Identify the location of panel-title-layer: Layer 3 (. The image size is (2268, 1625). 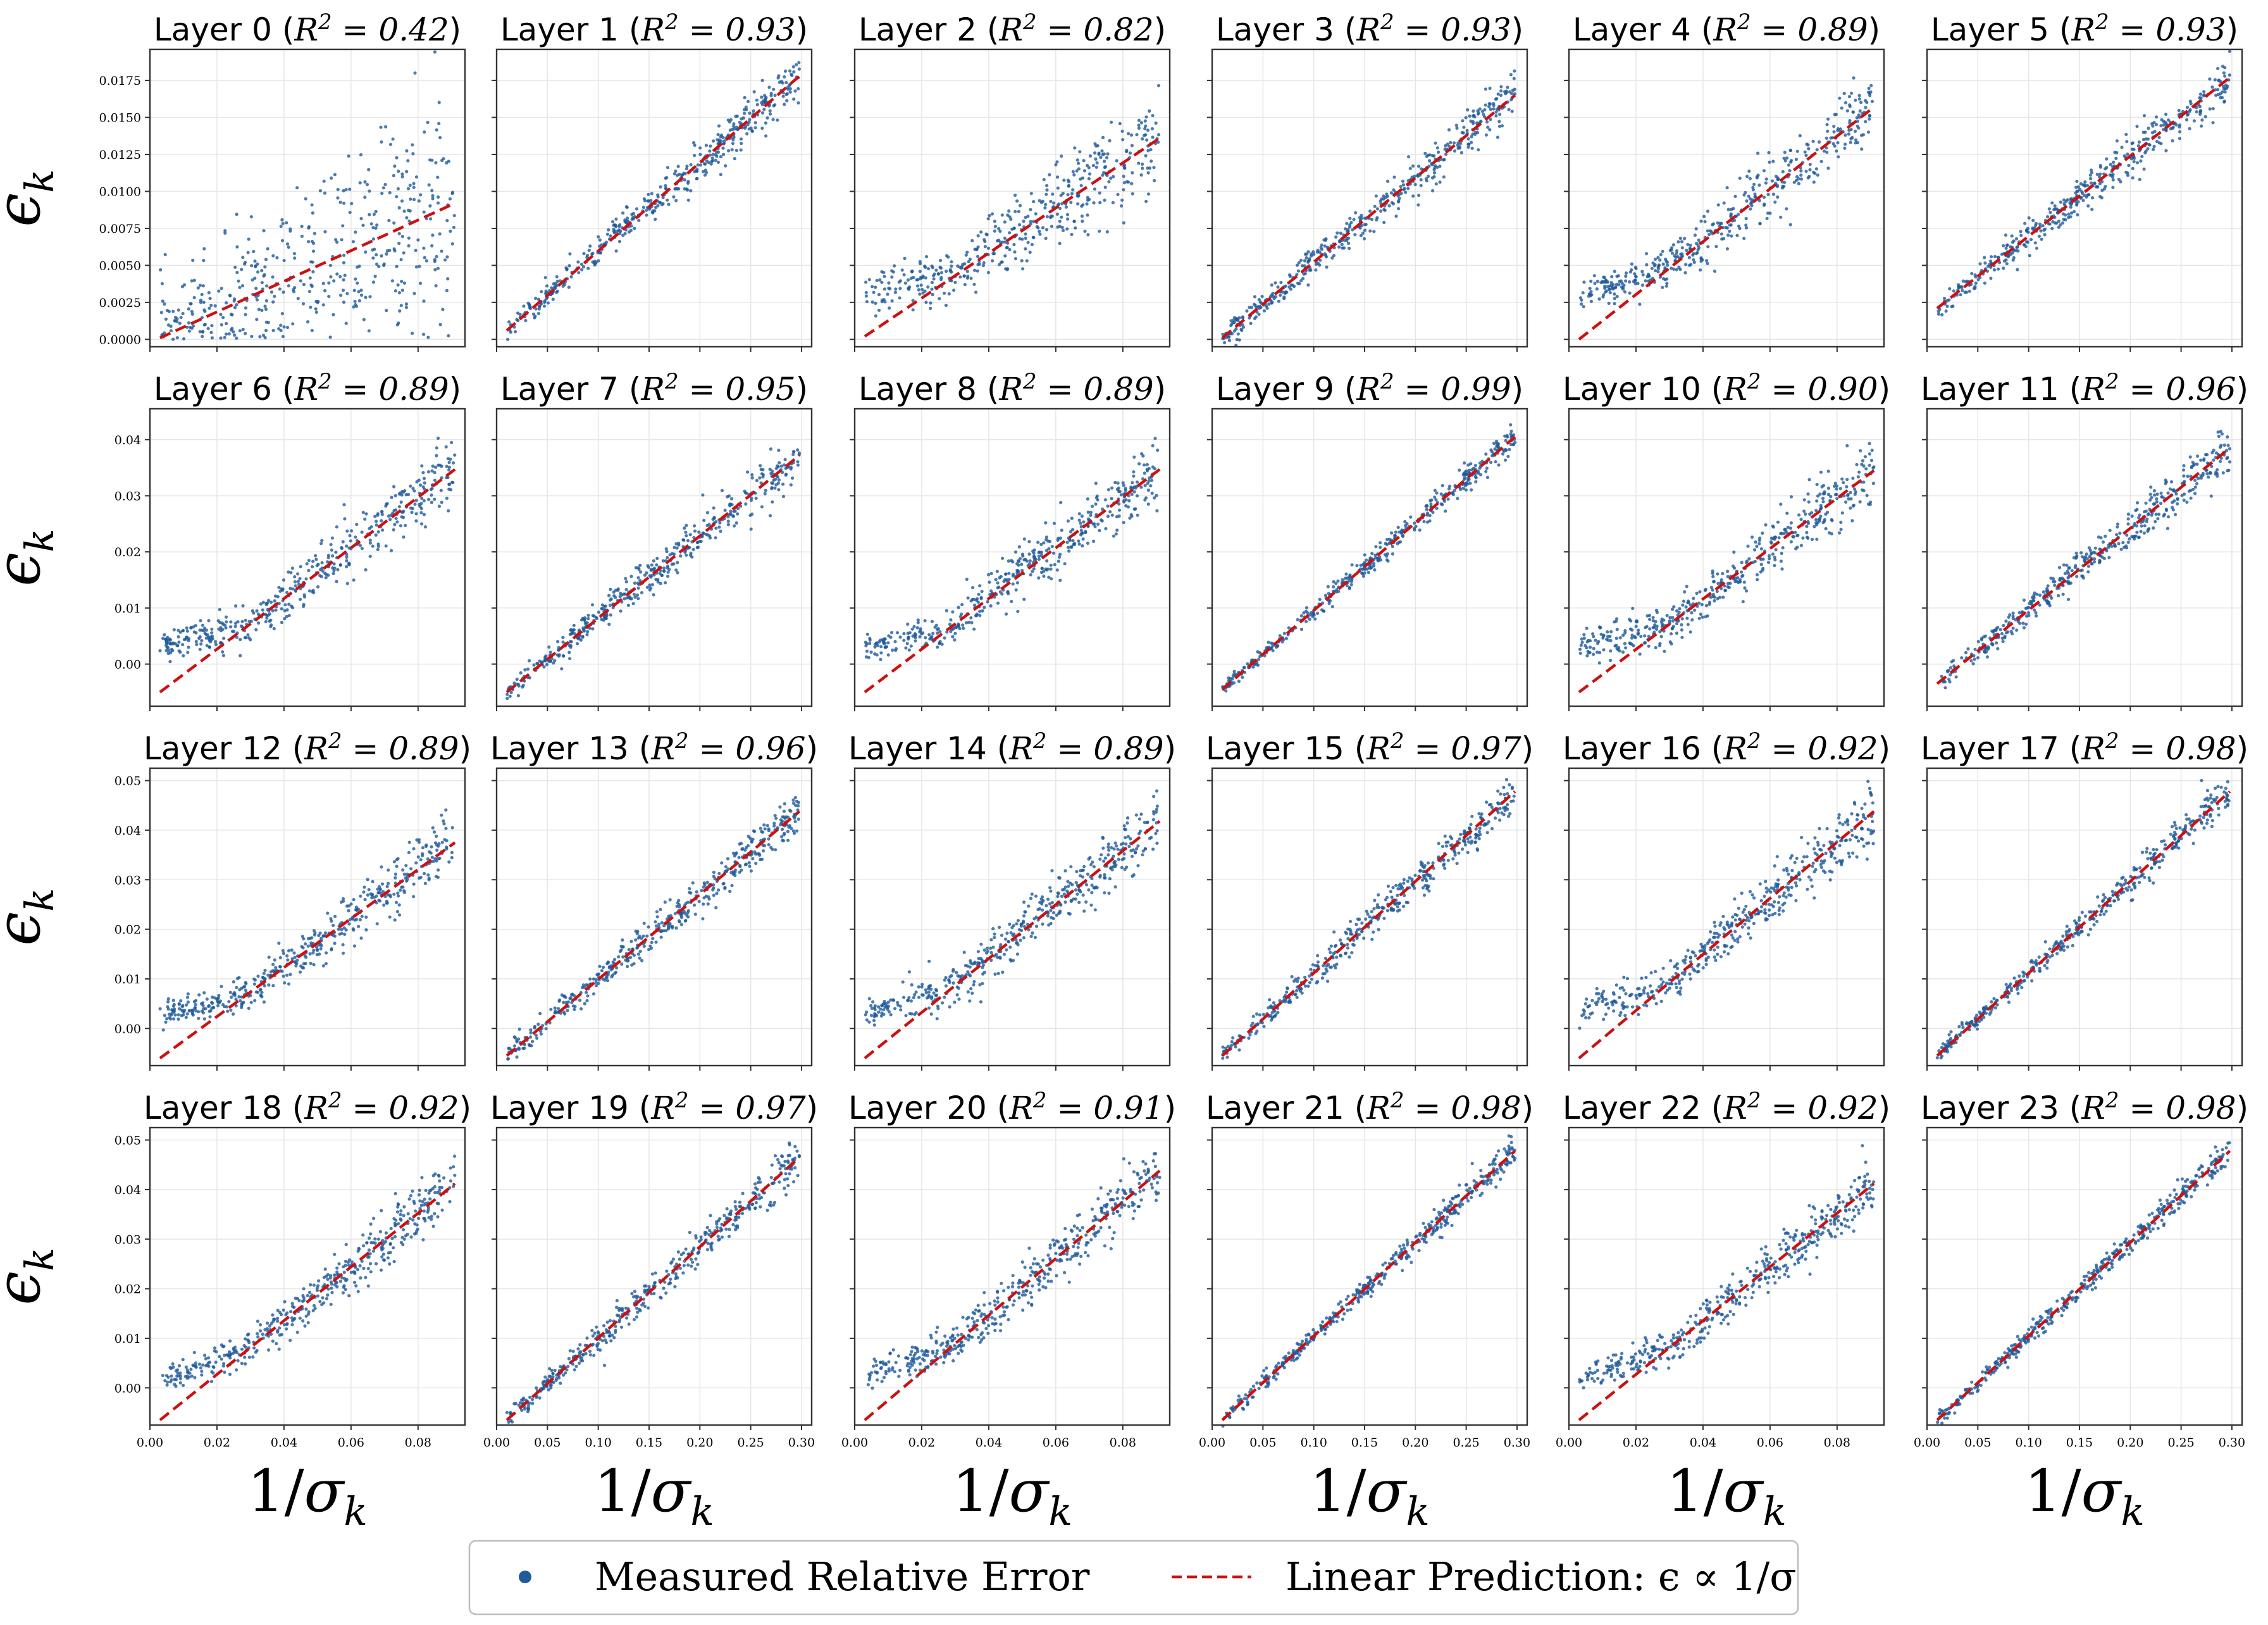
(1287, 29).